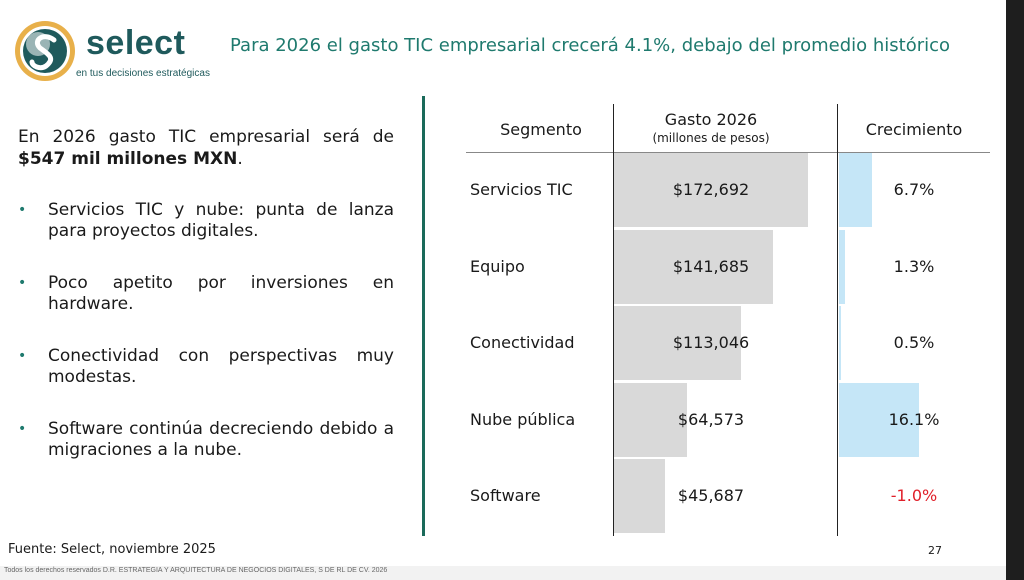 Image resolution: width=1024 pixels, height=580 pixels. Describe the element at coordinates (914, 129) in the screenshot. I see `header-crecimiento: Crecimiento` at that location.